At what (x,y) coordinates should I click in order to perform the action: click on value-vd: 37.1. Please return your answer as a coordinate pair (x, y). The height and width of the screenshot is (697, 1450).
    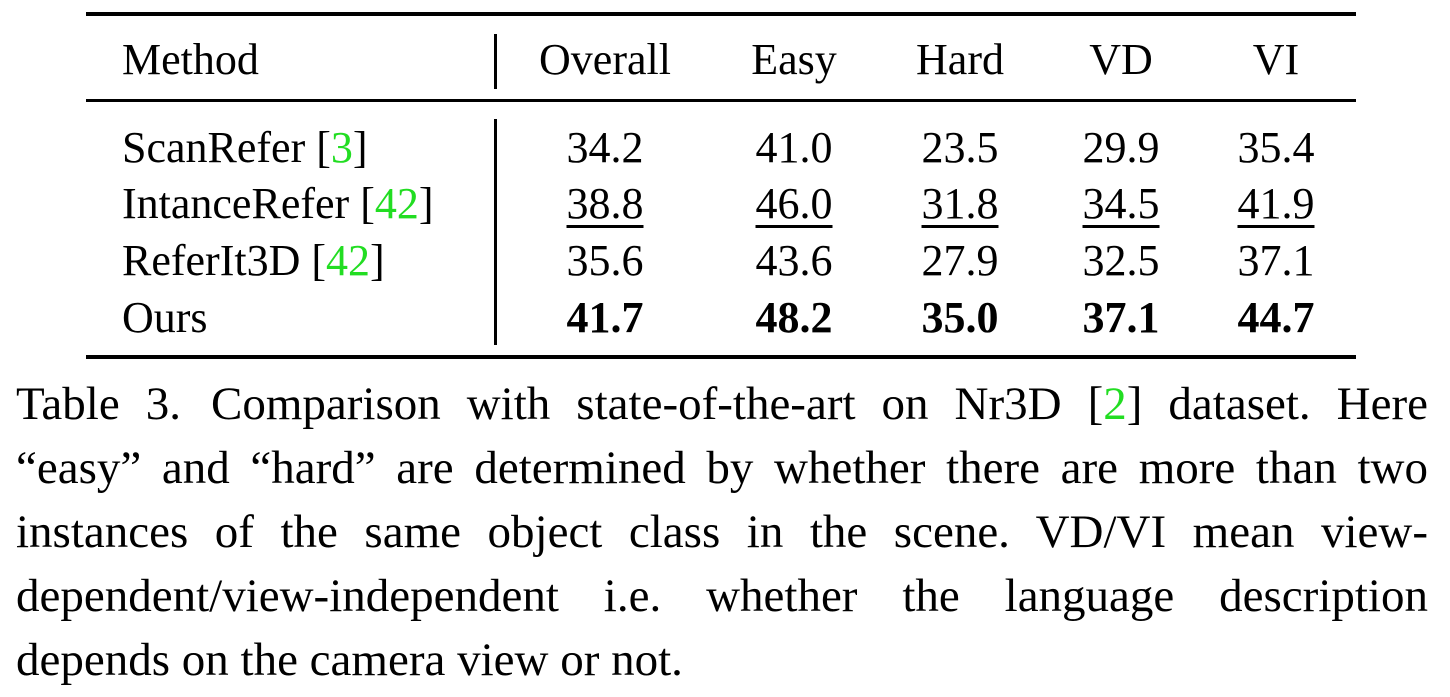
    Looking at the image, I should click on (1121, 317).